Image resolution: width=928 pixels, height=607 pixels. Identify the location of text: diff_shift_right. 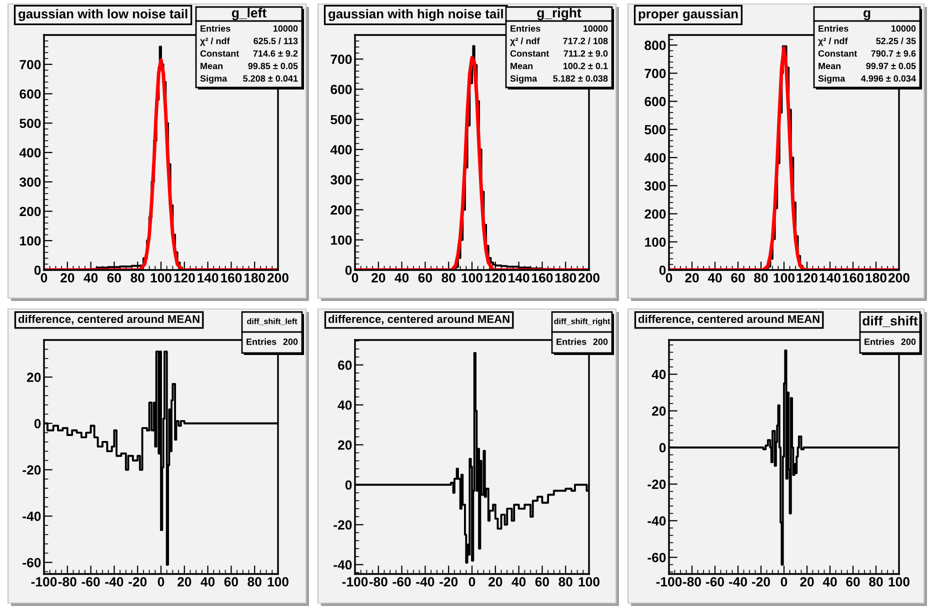
(582, 322).